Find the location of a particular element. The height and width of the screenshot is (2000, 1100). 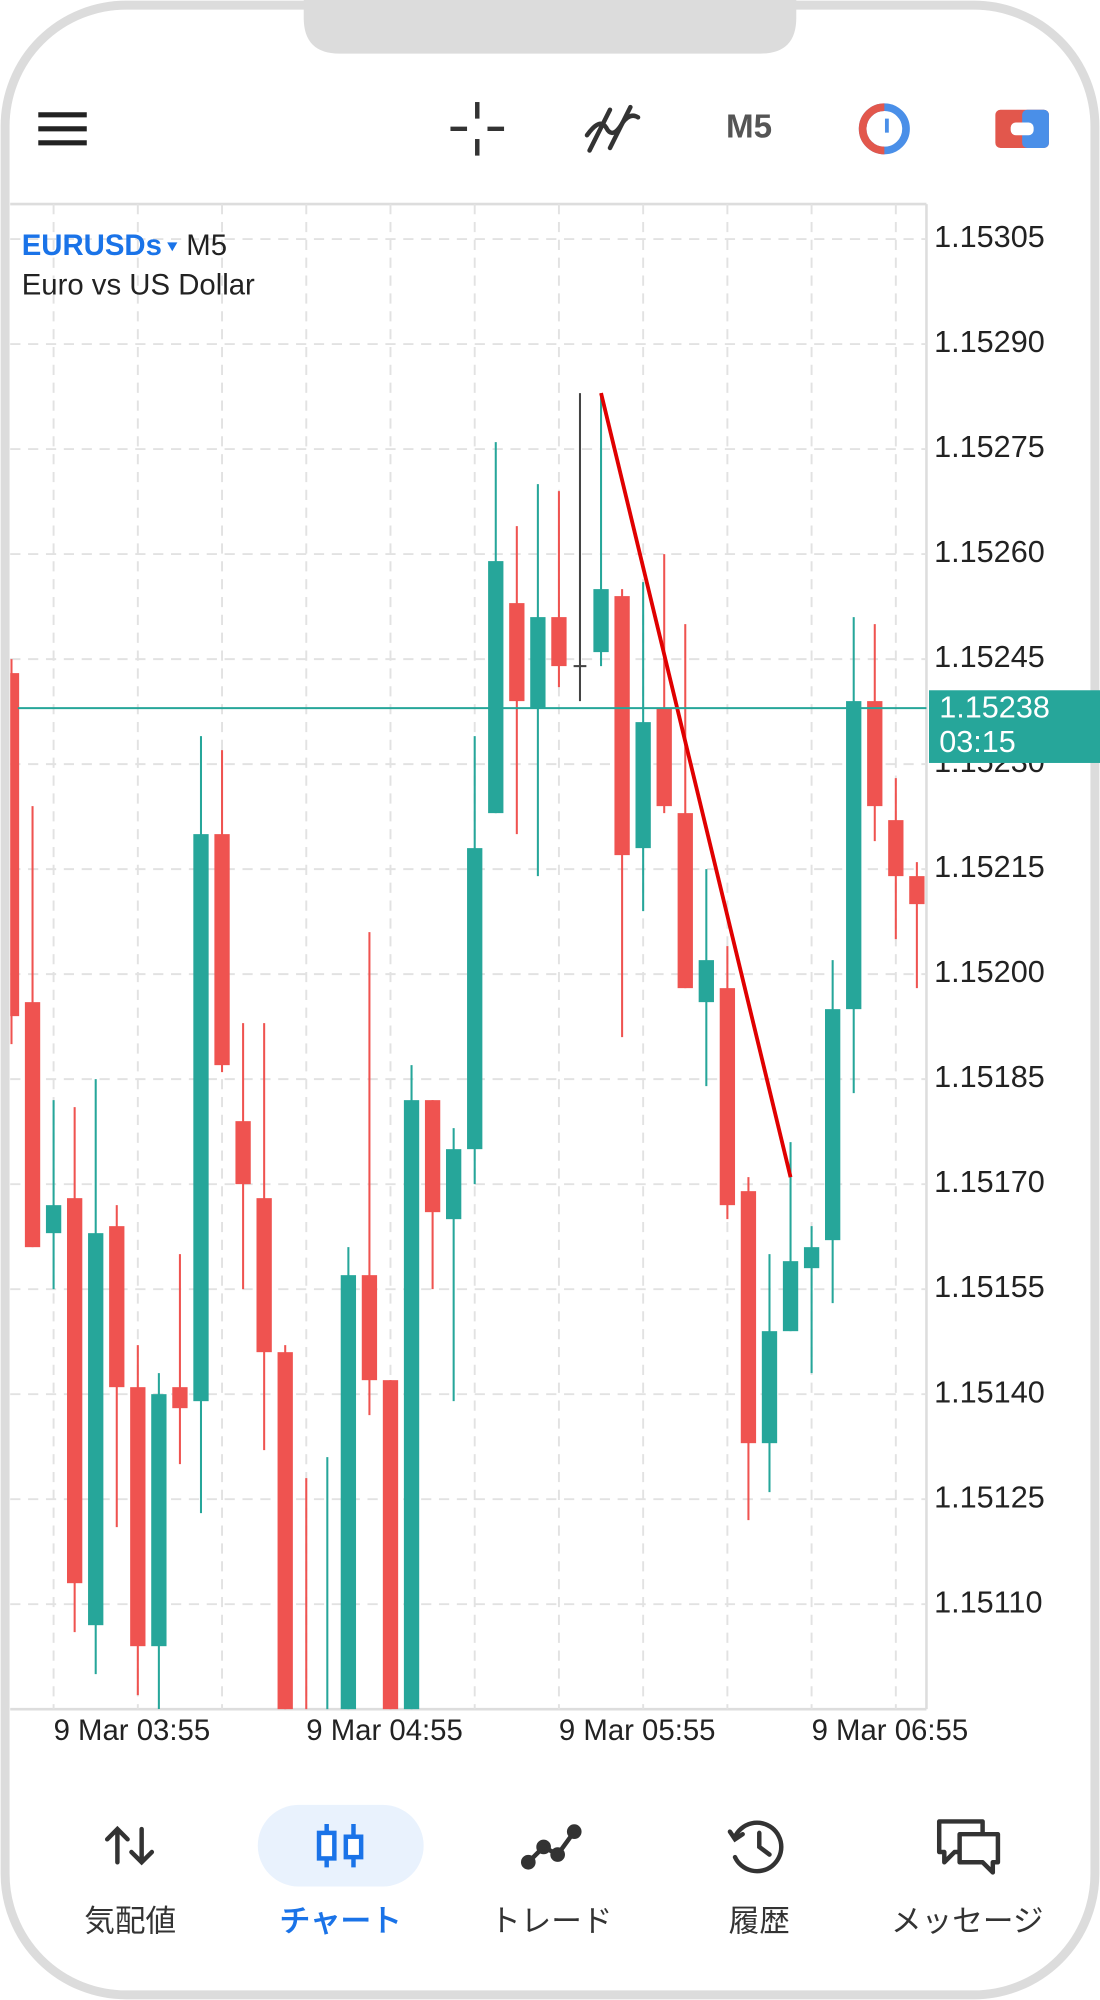

x-tick-label: 9 Mar 03:55 is located at coordinates (132, 1730).